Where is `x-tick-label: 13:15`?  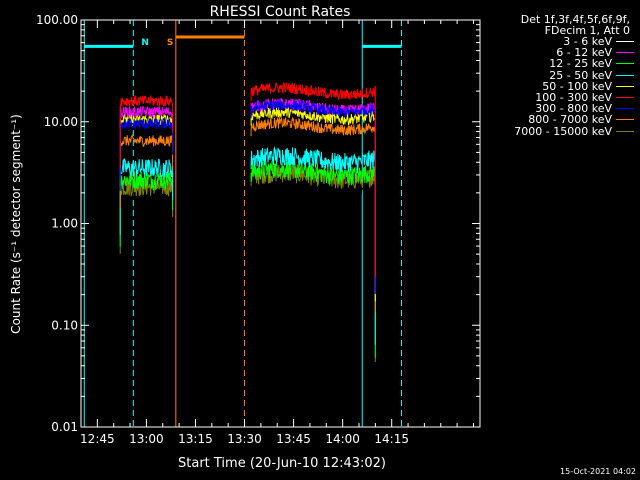
x-tick-label: 13:15 is located at coordinates (195, 439).